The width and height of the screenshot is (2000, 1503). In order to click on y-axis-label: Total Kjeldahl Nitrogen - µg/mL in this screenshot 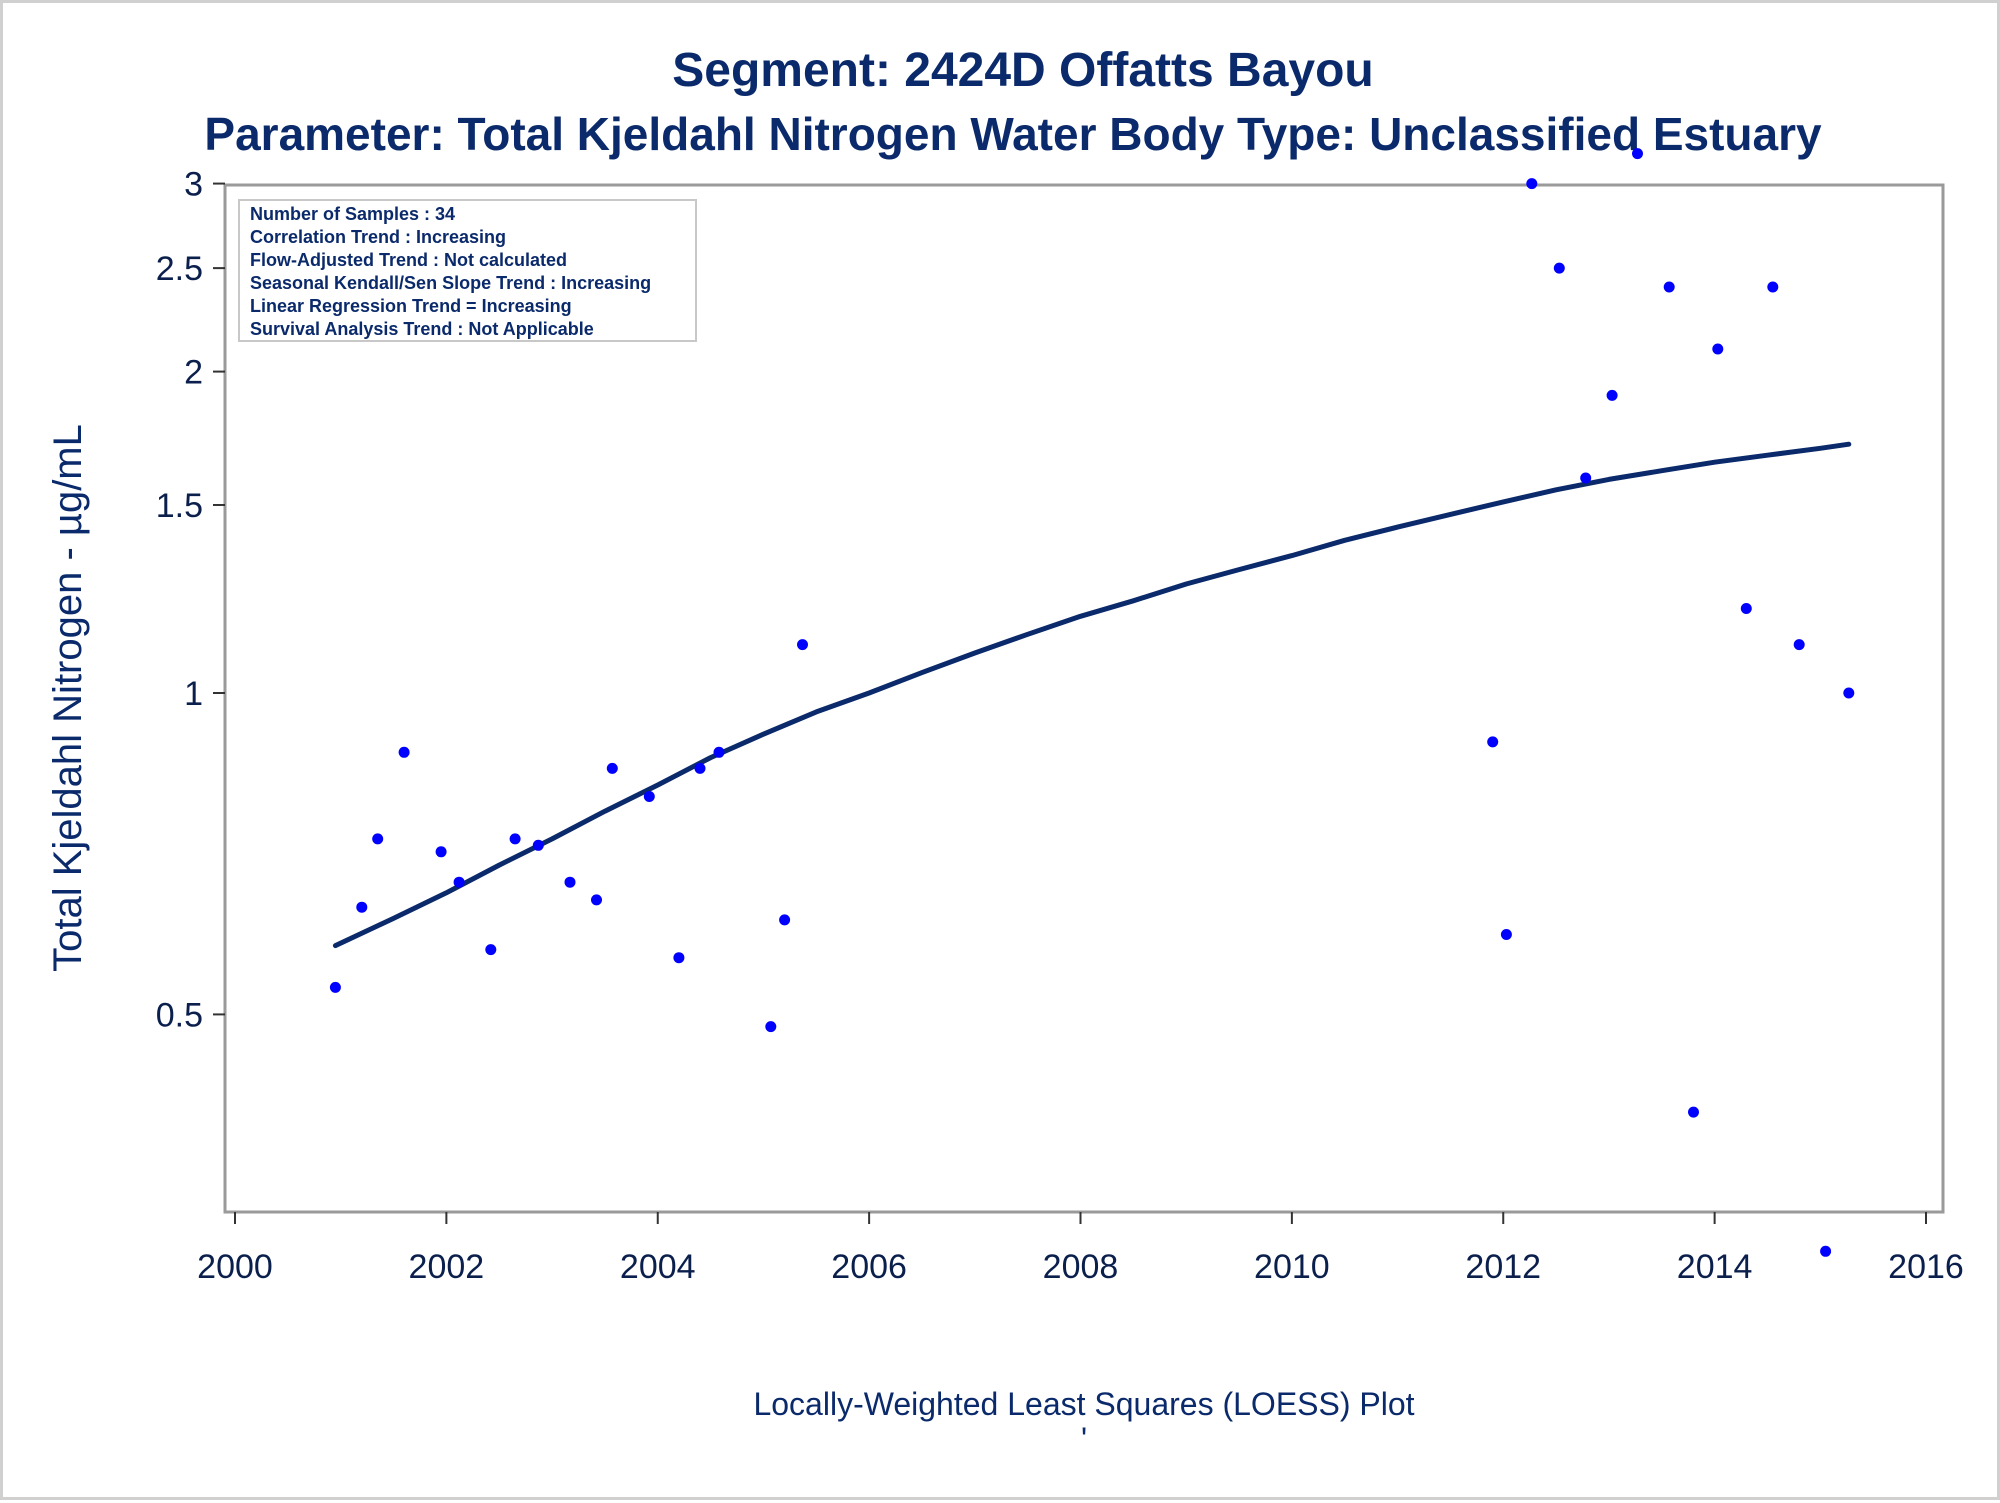, I will do `click(68, 698)`.